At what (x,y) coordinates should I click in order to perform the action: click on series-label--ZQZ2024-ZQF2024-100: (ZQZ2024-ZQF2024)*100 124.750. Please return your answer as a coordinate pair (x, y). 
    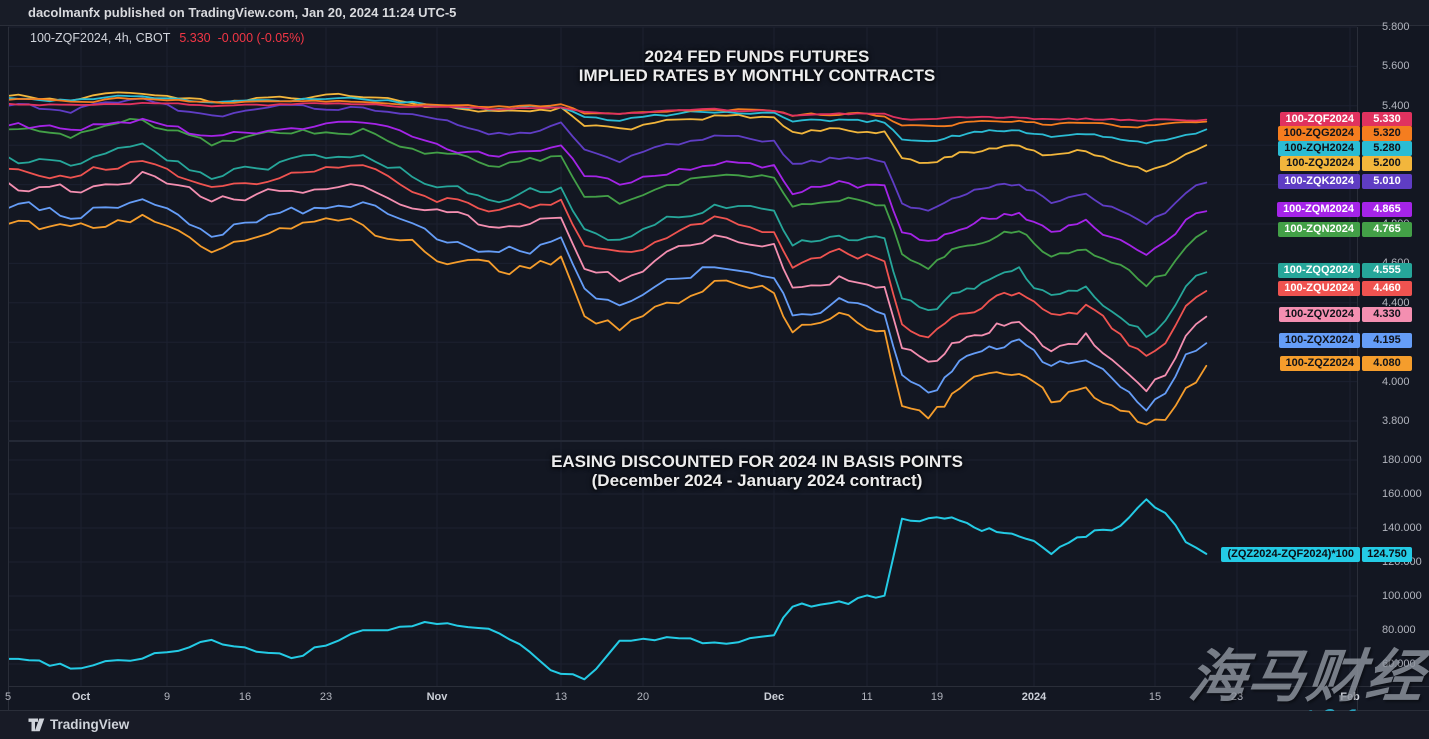
    Looking at the image, I should click on (1316, 554).